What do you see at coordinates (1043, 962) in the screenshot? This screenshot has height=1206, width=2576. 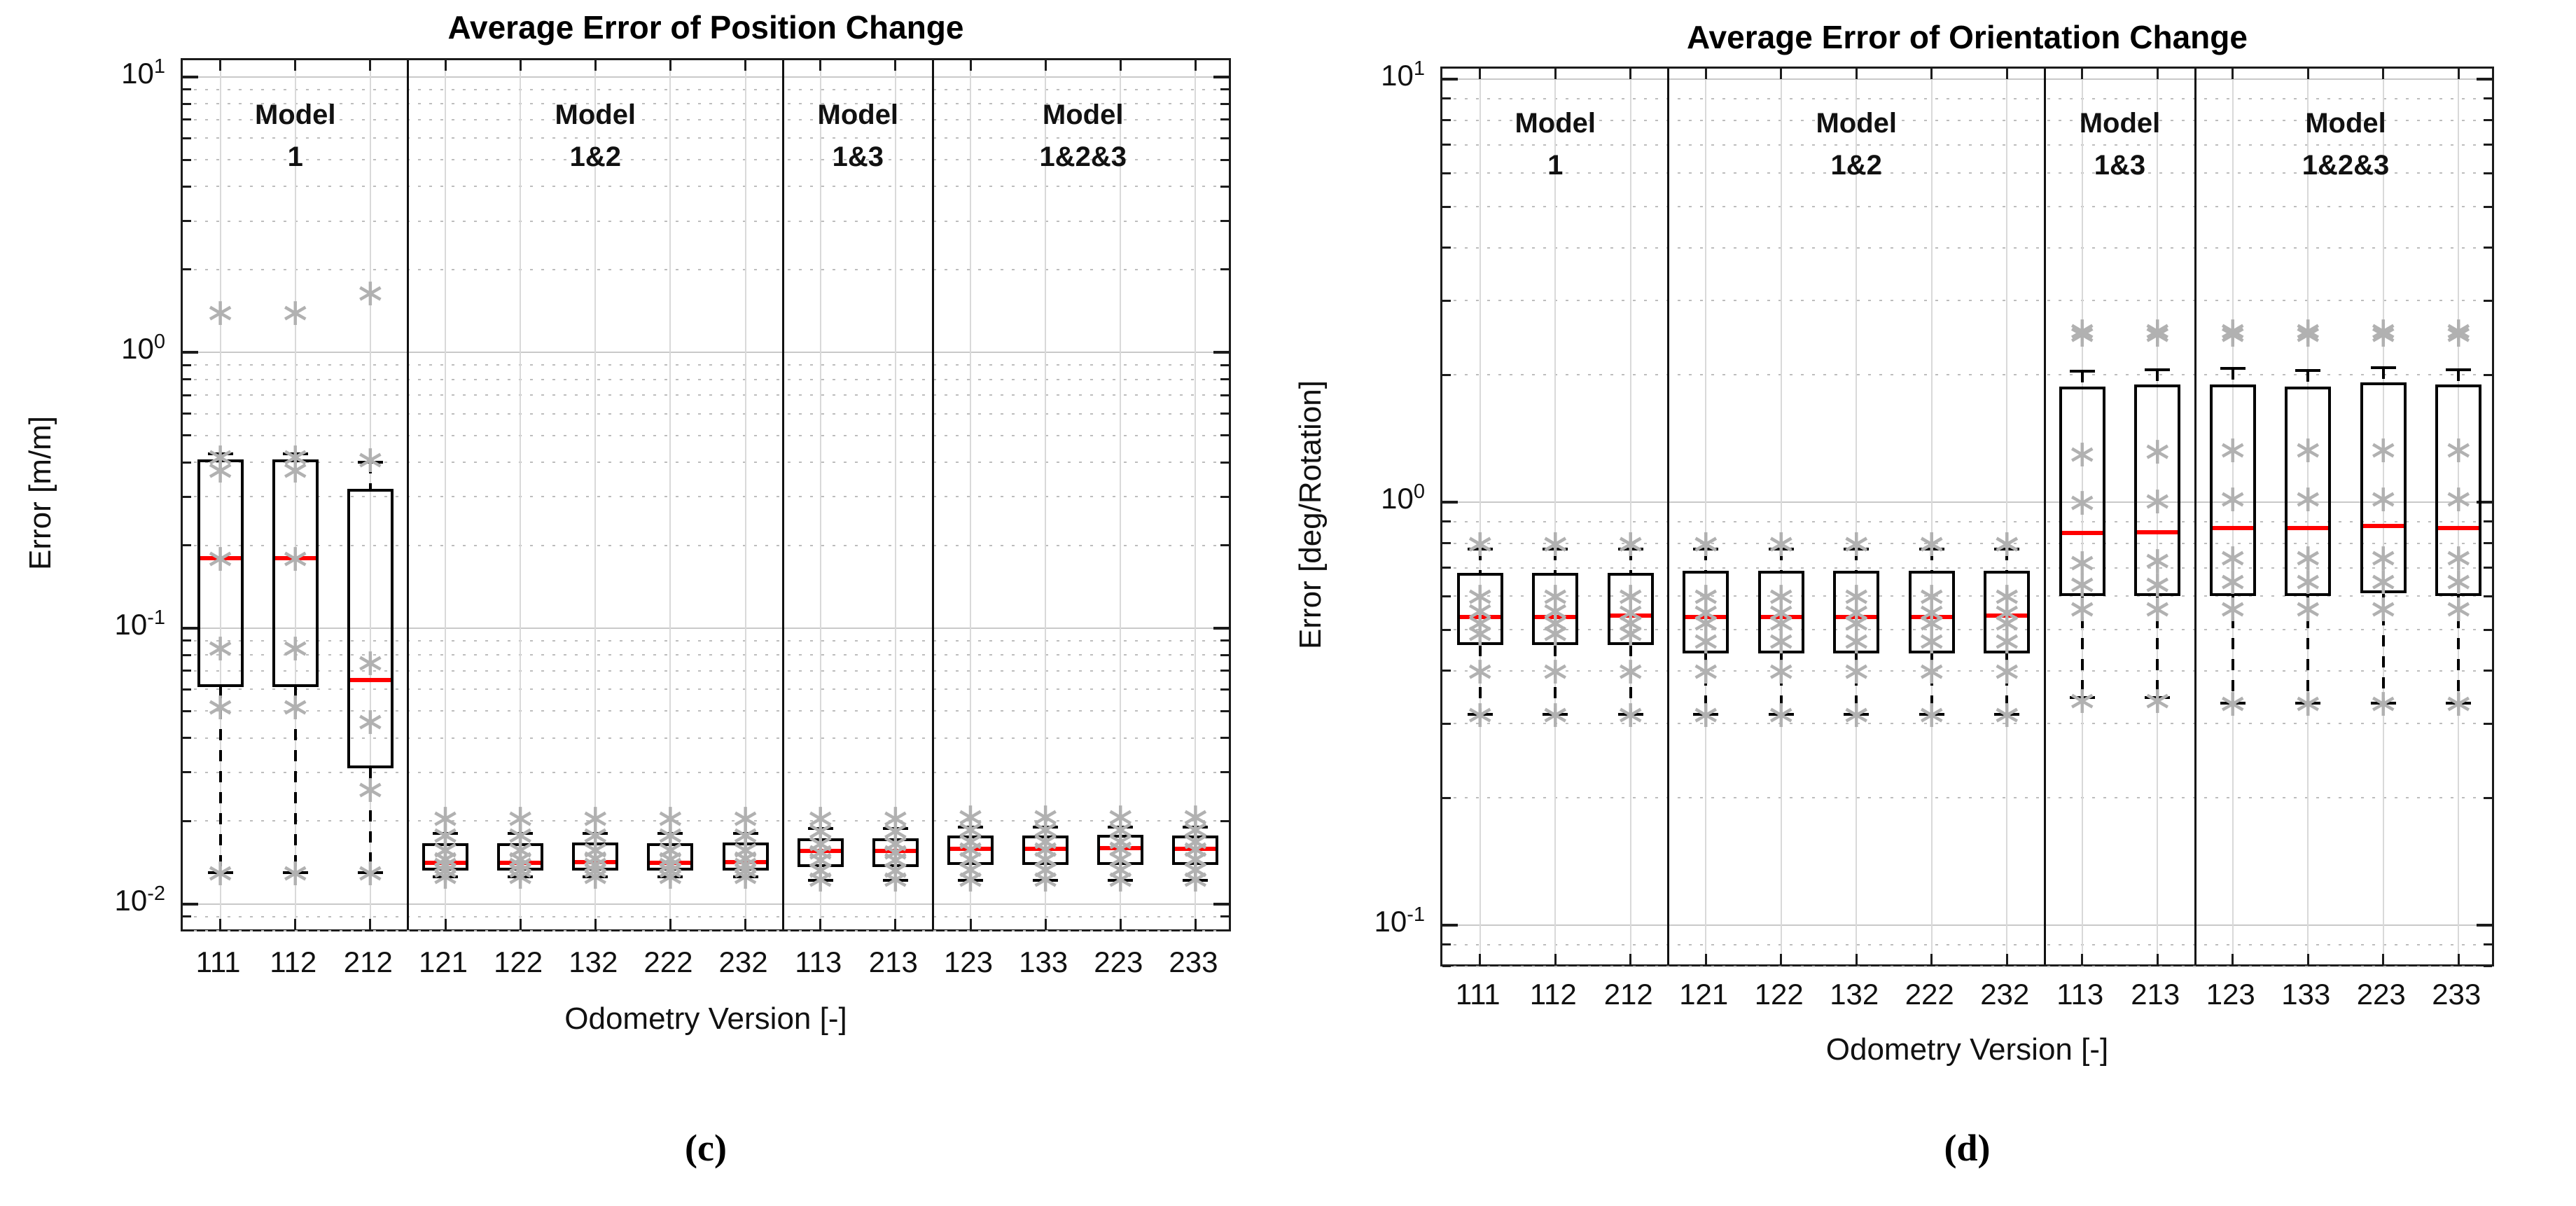 I see `x-tick-label: 133` at bounding box center [1043, 962].